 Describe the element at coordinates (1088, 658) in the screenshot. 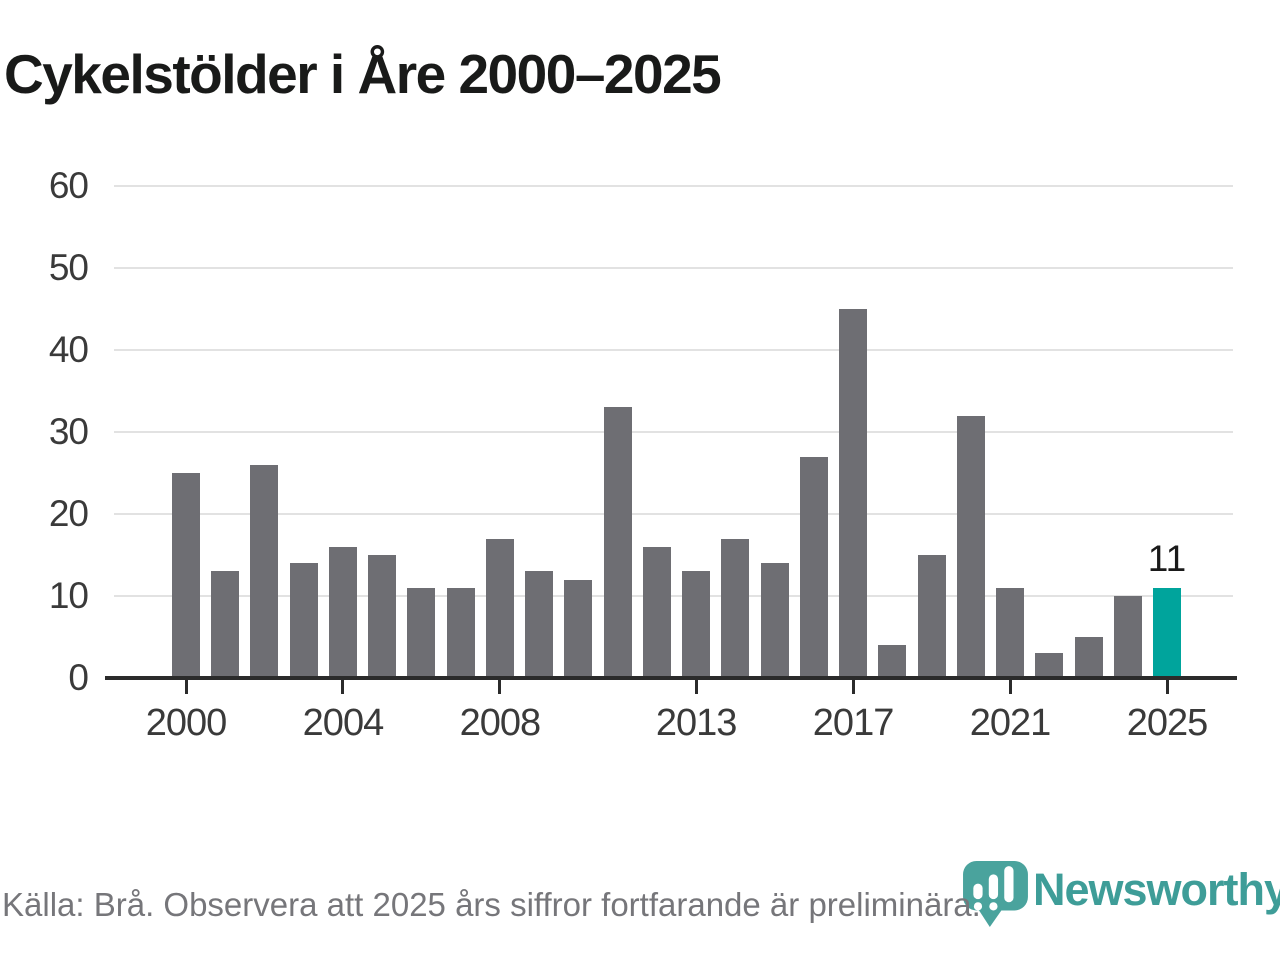

I see `bar-2023` at that location.